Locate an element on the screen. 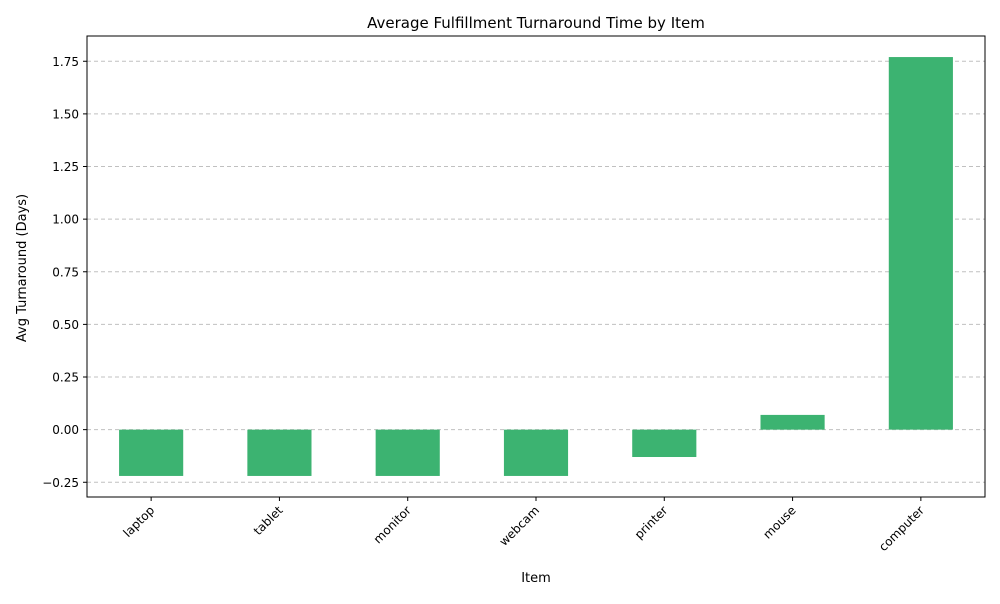  x-tick-label: laptop is located at coordinates (139, 521).